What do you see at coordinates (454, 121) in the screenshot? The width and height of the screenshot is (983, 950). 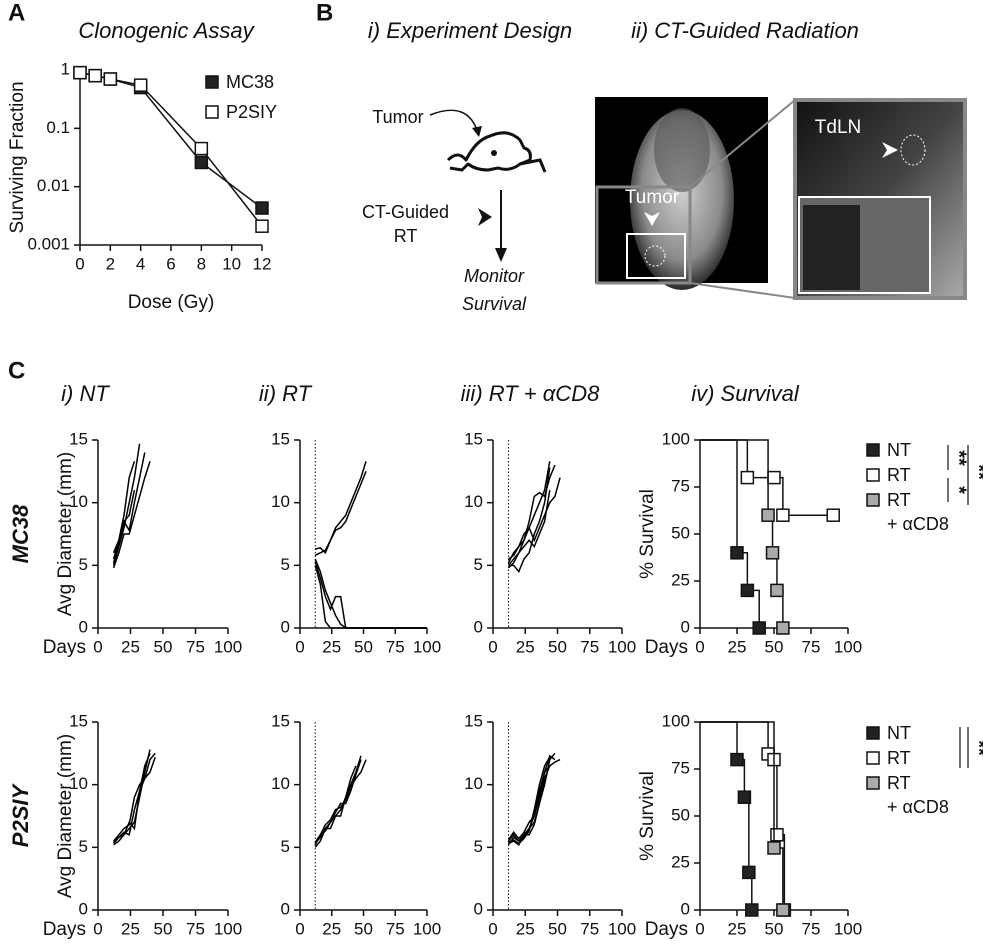 I see `arrow` at bounding box center [454, 121].